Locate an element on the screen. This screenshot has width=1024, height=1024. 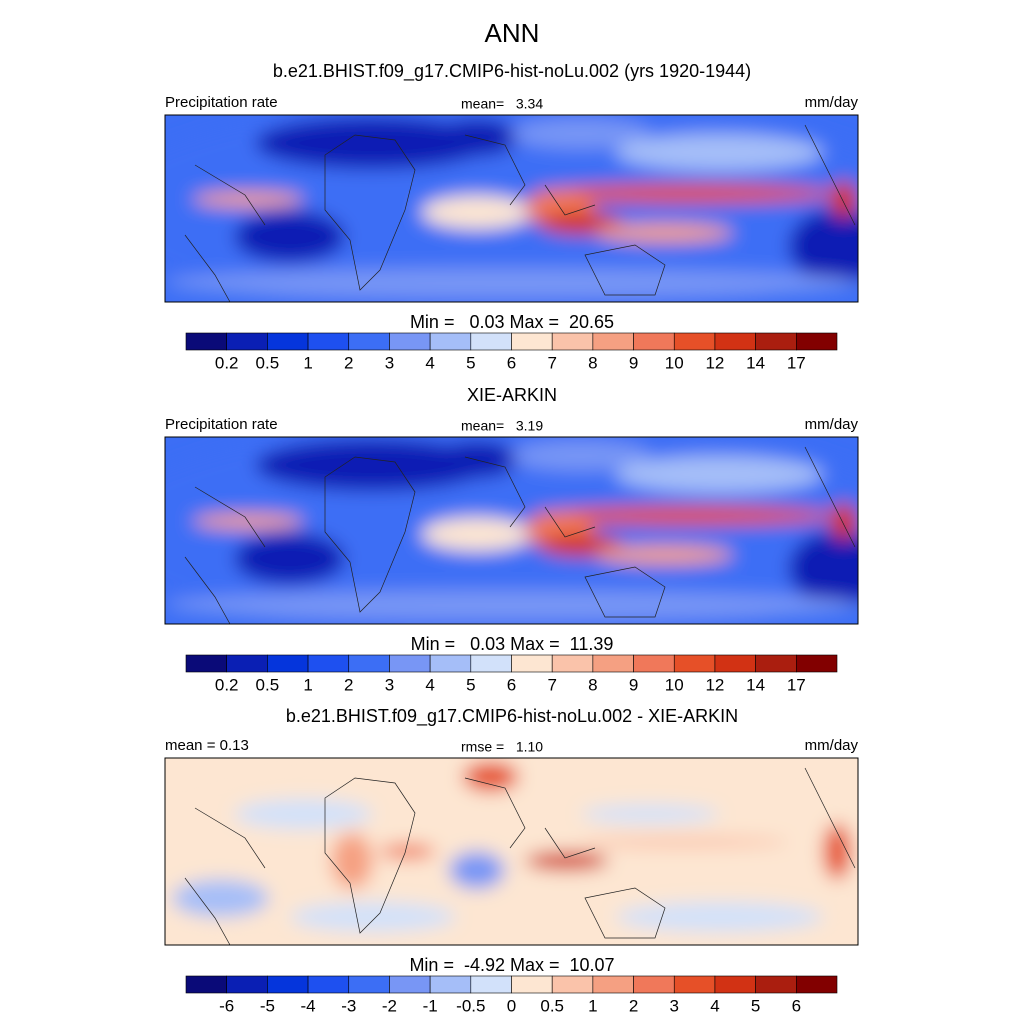
colorbar-label: 8 is located at coordinates (592, 684).